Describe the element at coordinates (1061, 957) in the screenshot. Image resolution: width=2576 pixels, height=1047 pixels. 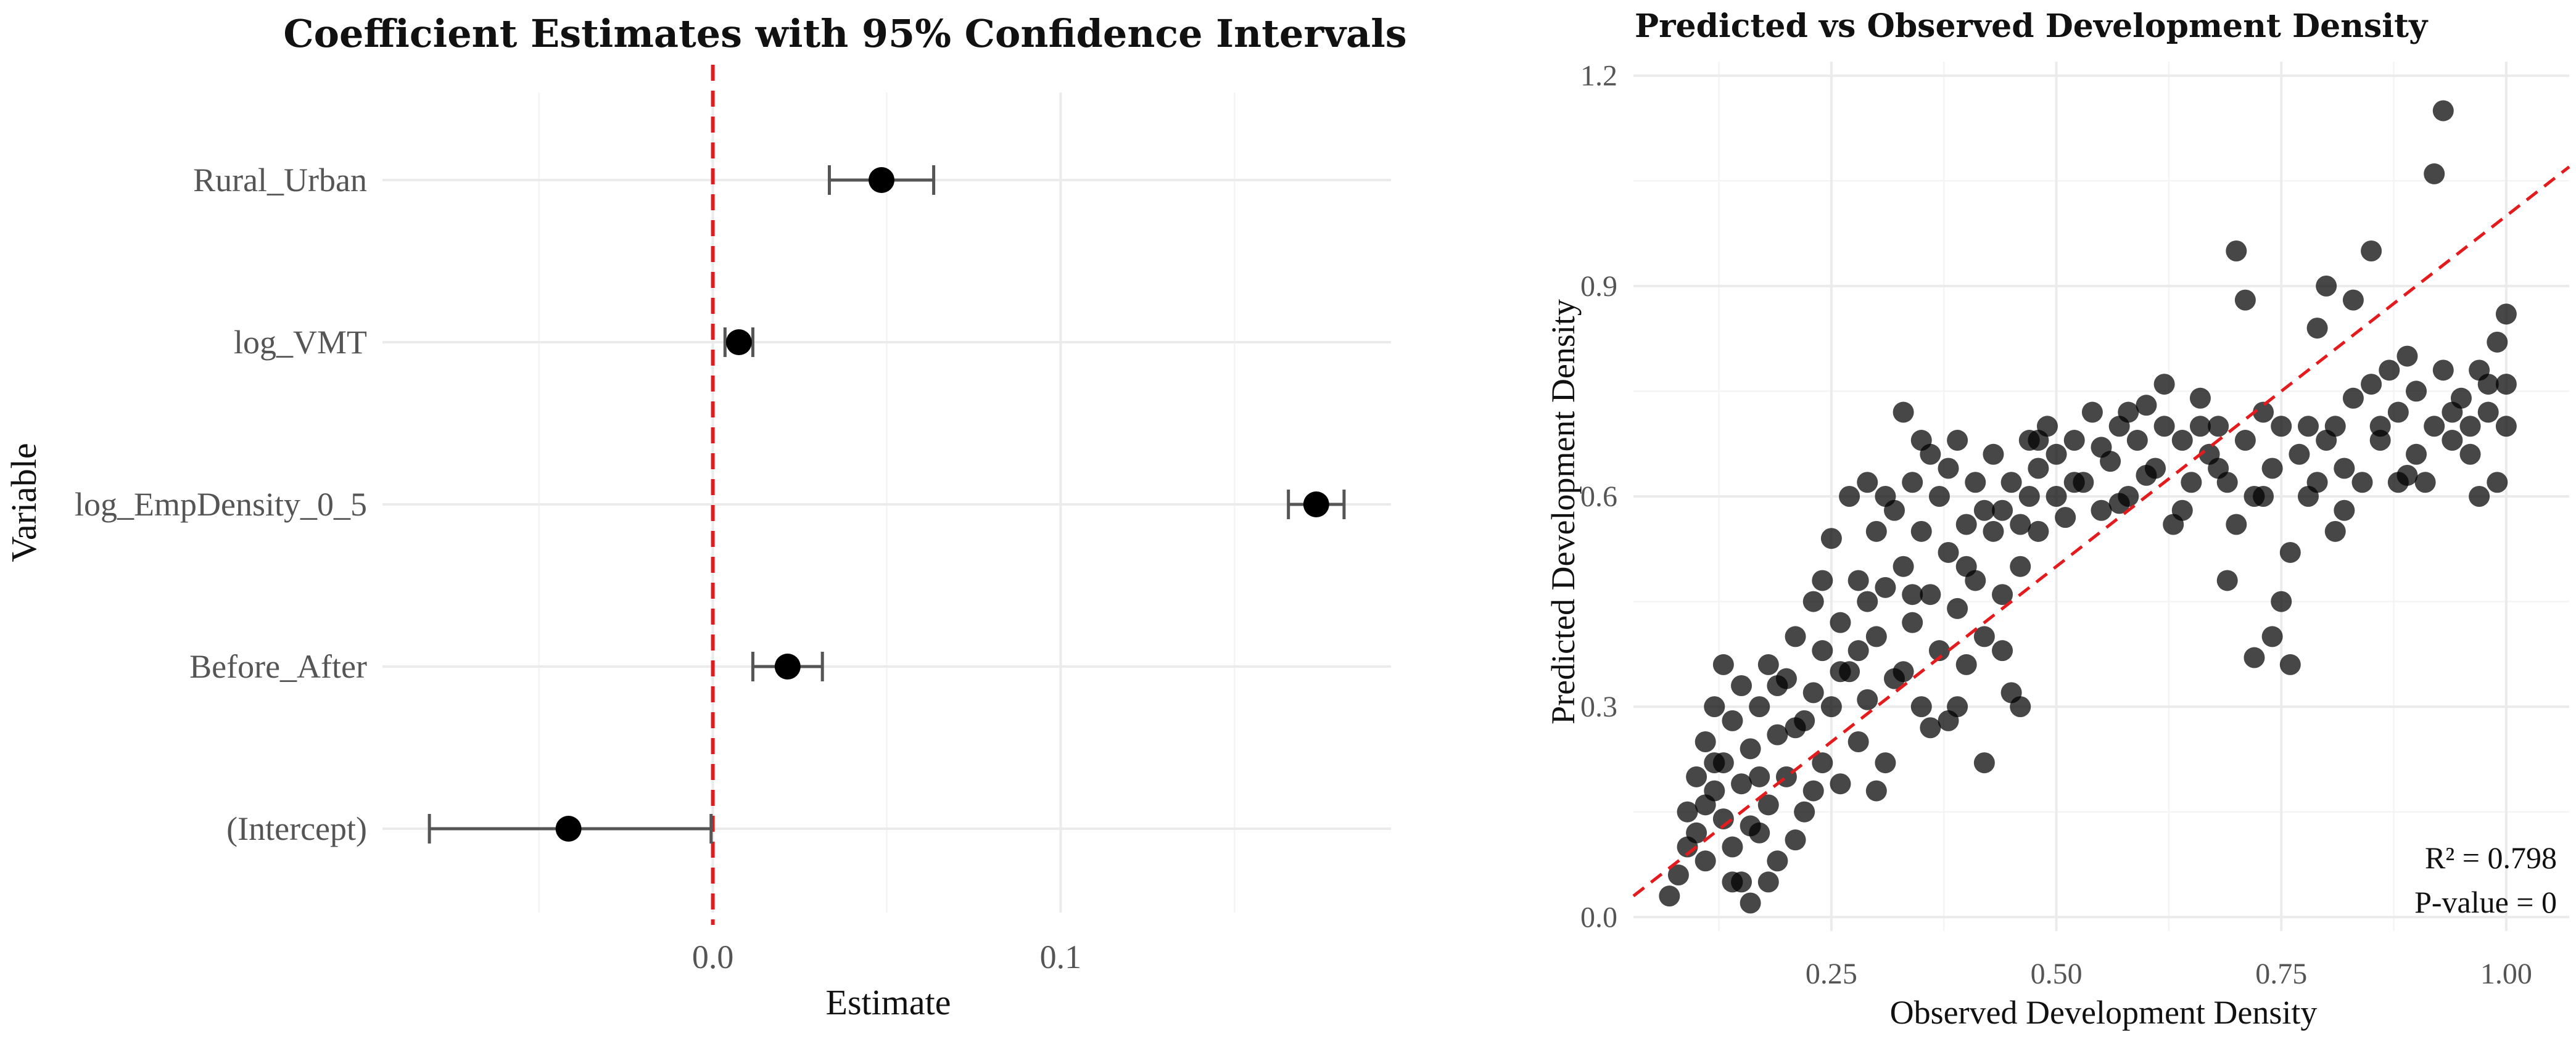
I see `left-x-tick: 0.1` at that location.